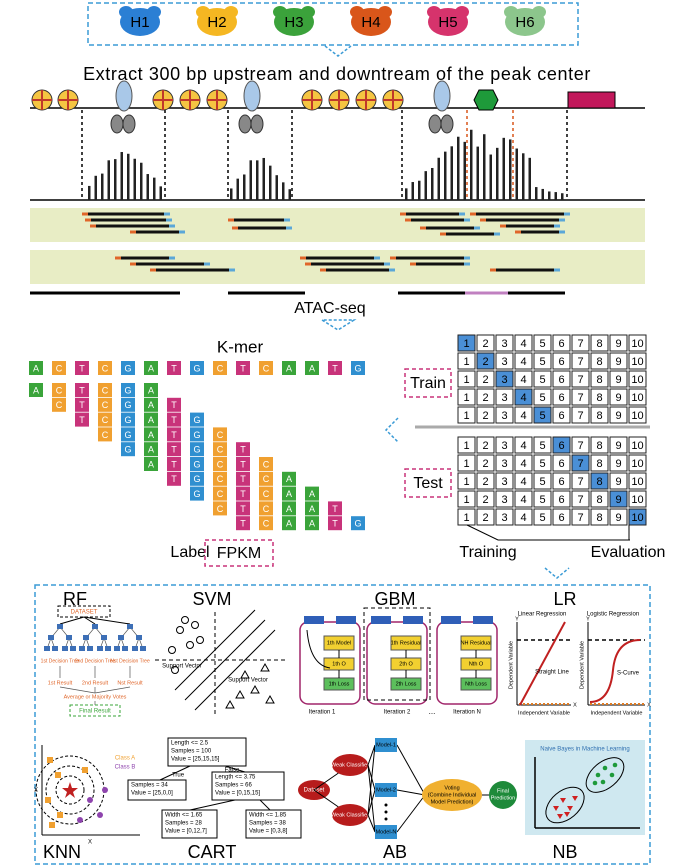  What do you see at coordinates (178, 776) in the screenshot?
I see `label: True` at bounding box center [178, 776].